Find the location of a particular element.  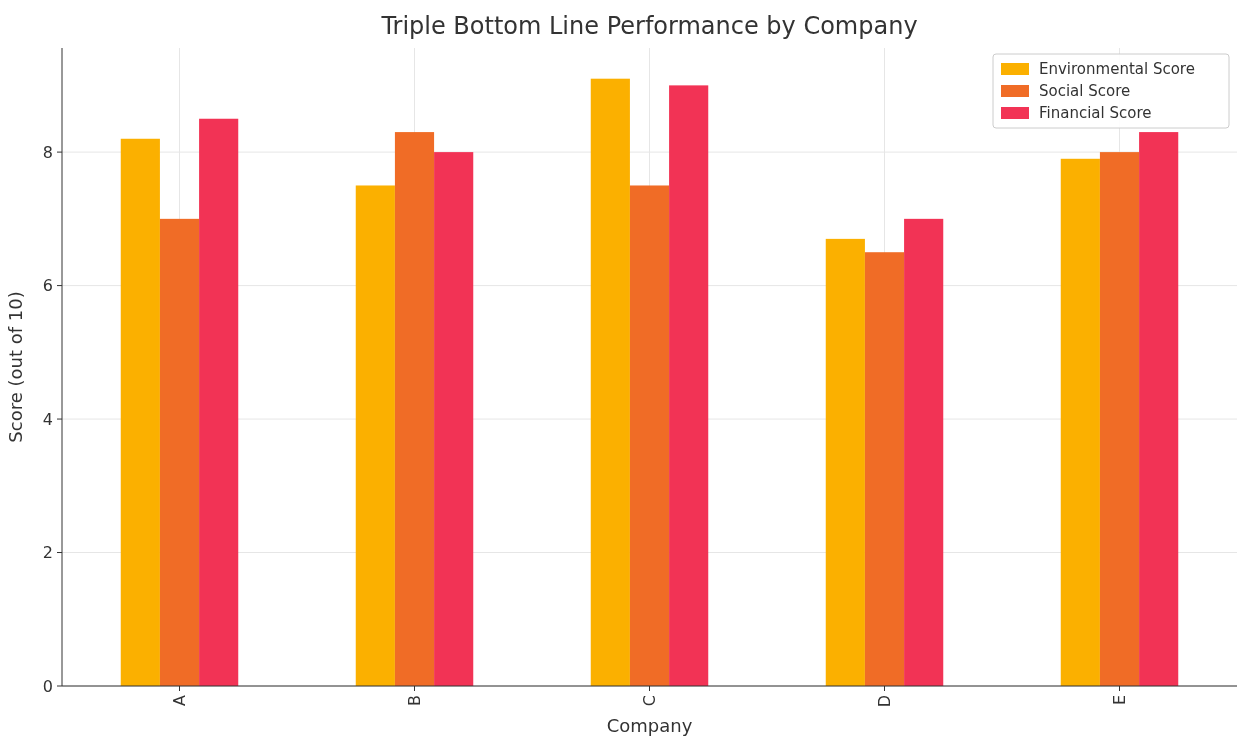

x-tick-label: E is located at coordinates (1120, 700).